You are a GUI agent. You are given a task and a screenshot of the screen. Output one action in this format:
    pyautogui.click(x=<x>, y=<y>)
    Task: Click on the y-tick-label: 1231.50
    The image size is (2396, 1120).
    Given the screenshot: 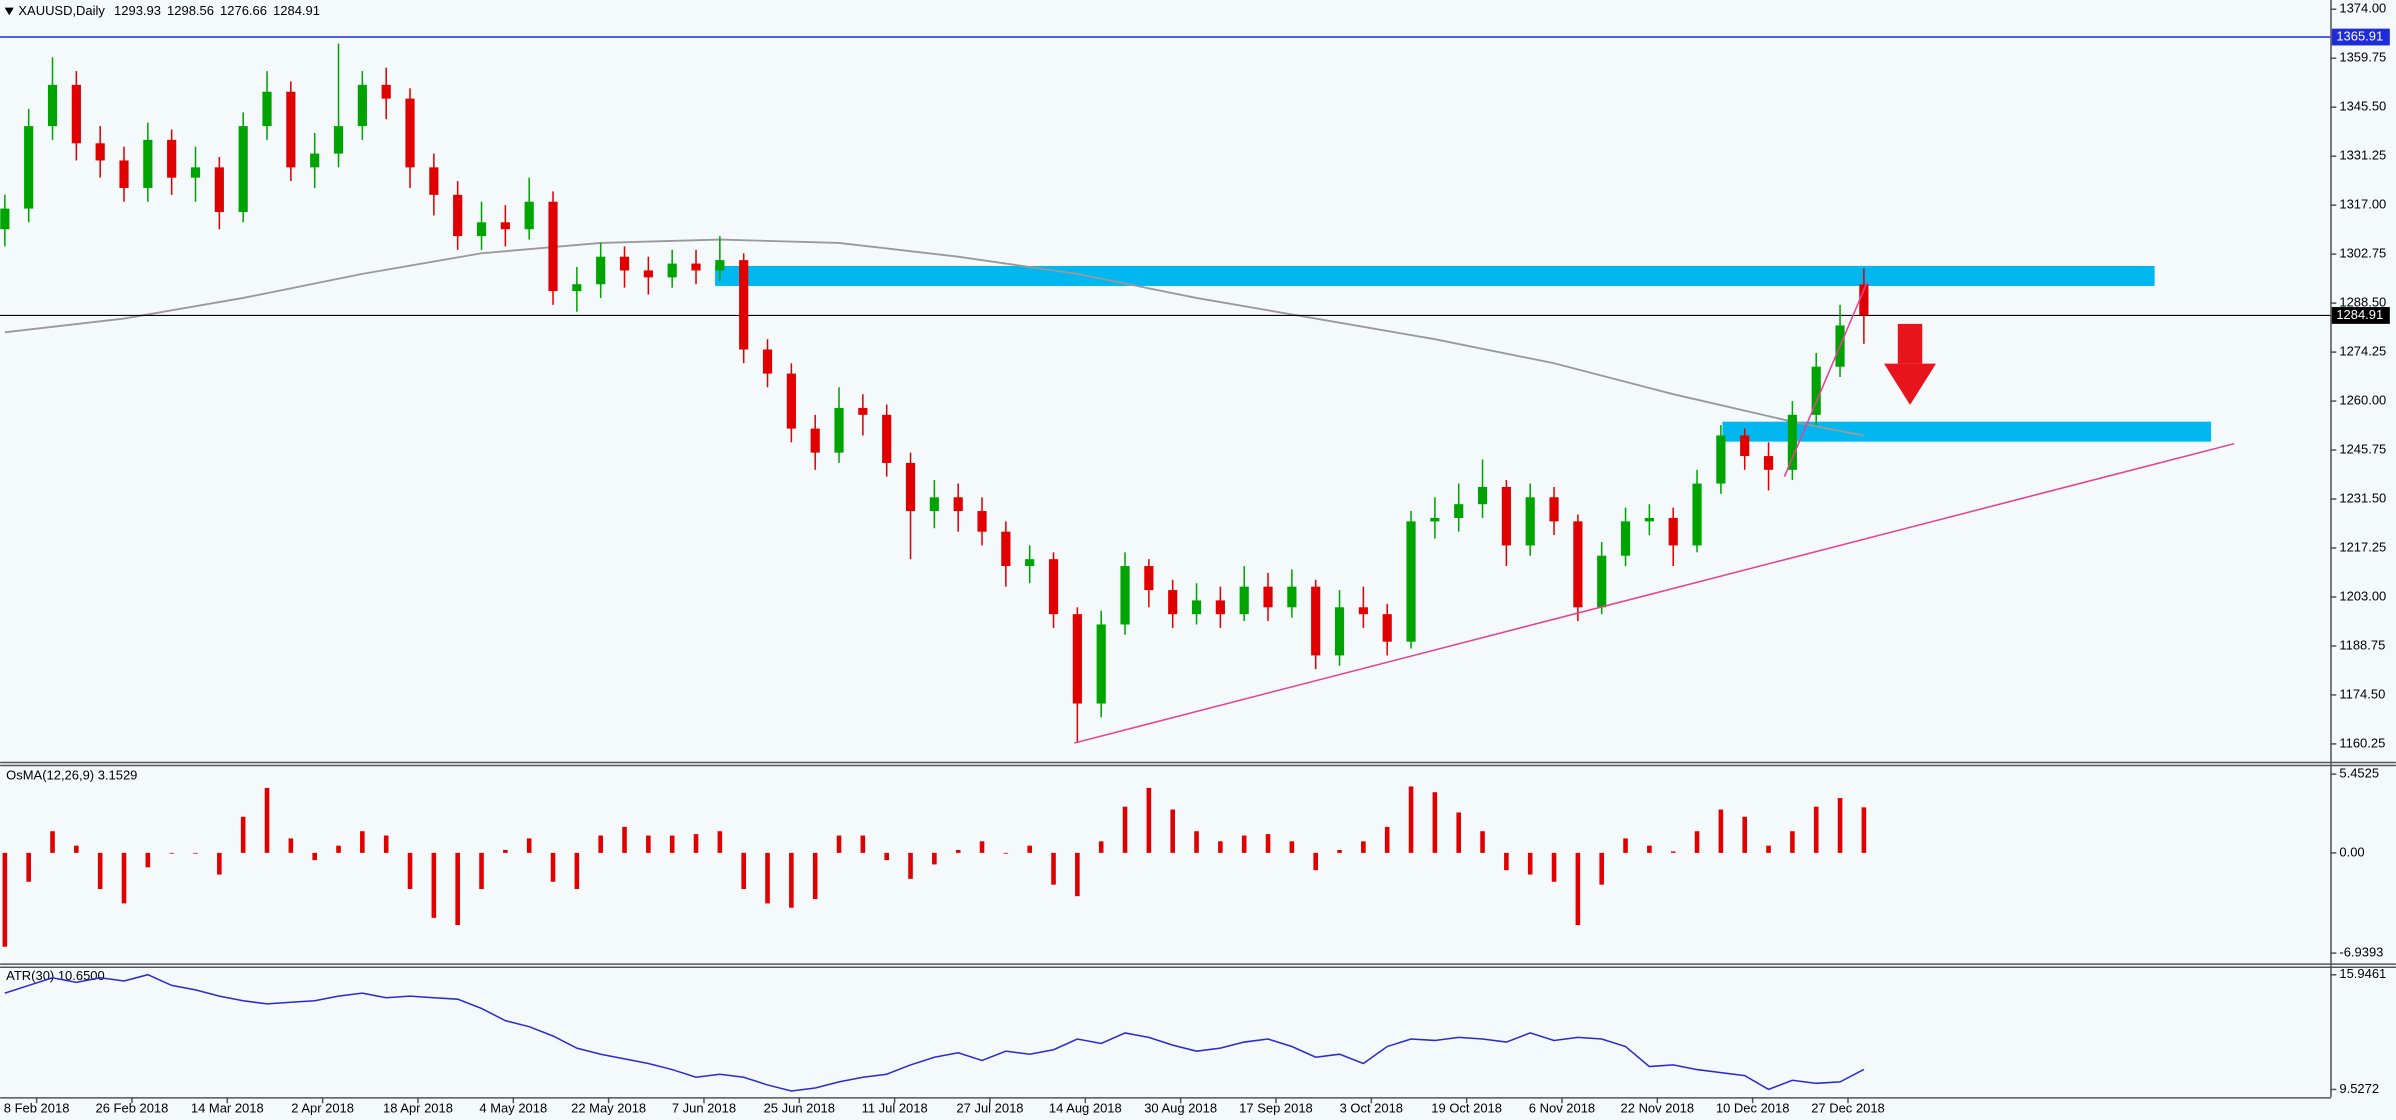 What is the action you would take?
    pyautogui.click(x=2362, y=497)
    